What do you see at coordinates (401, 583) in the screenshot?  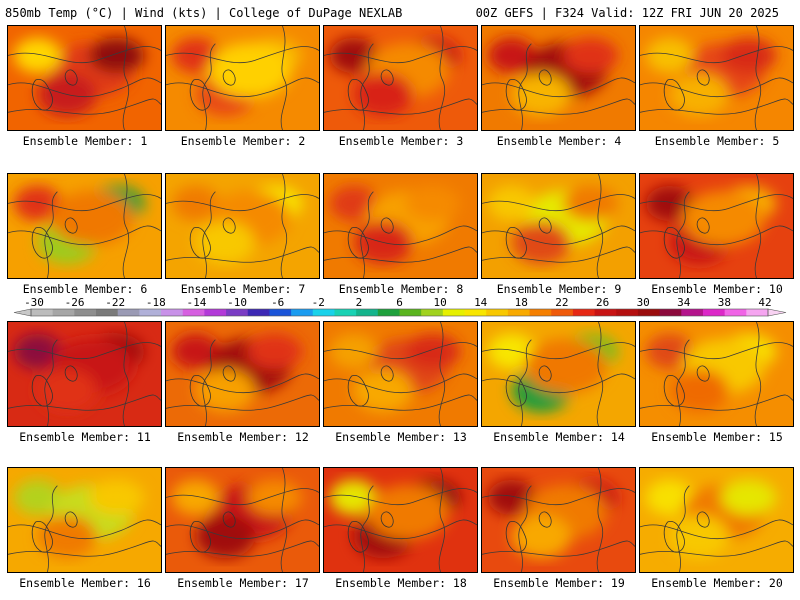 I see `ensemble-member-label: Ensemble Member: 18` at bounding box center [401, 583].